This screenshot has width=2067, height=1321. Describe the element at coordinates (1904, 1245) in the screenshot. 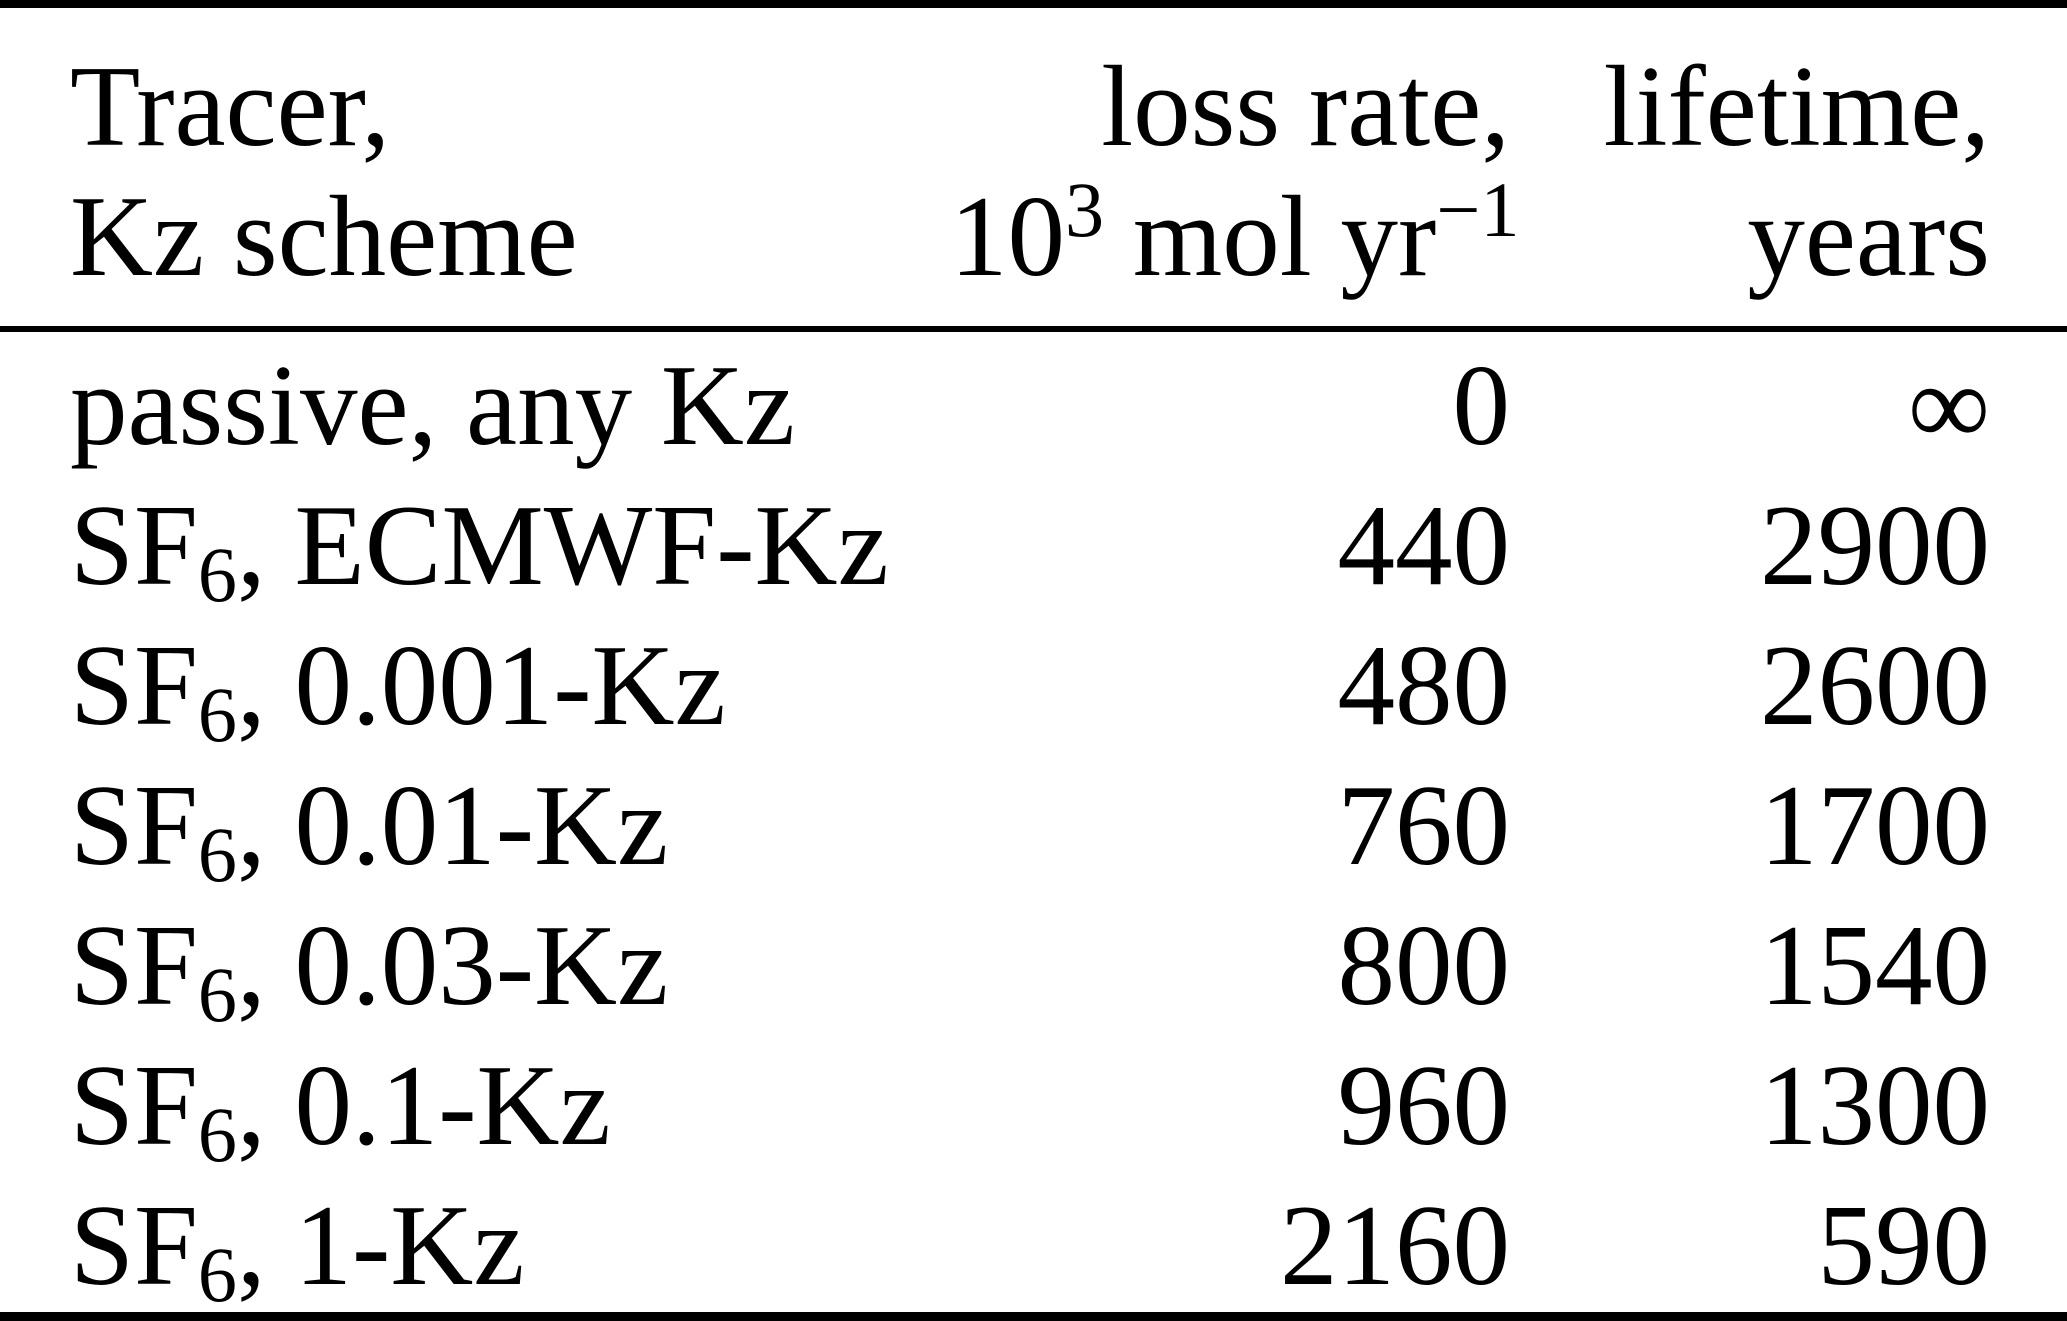

I see `cell-lifetime: 590` at that location.